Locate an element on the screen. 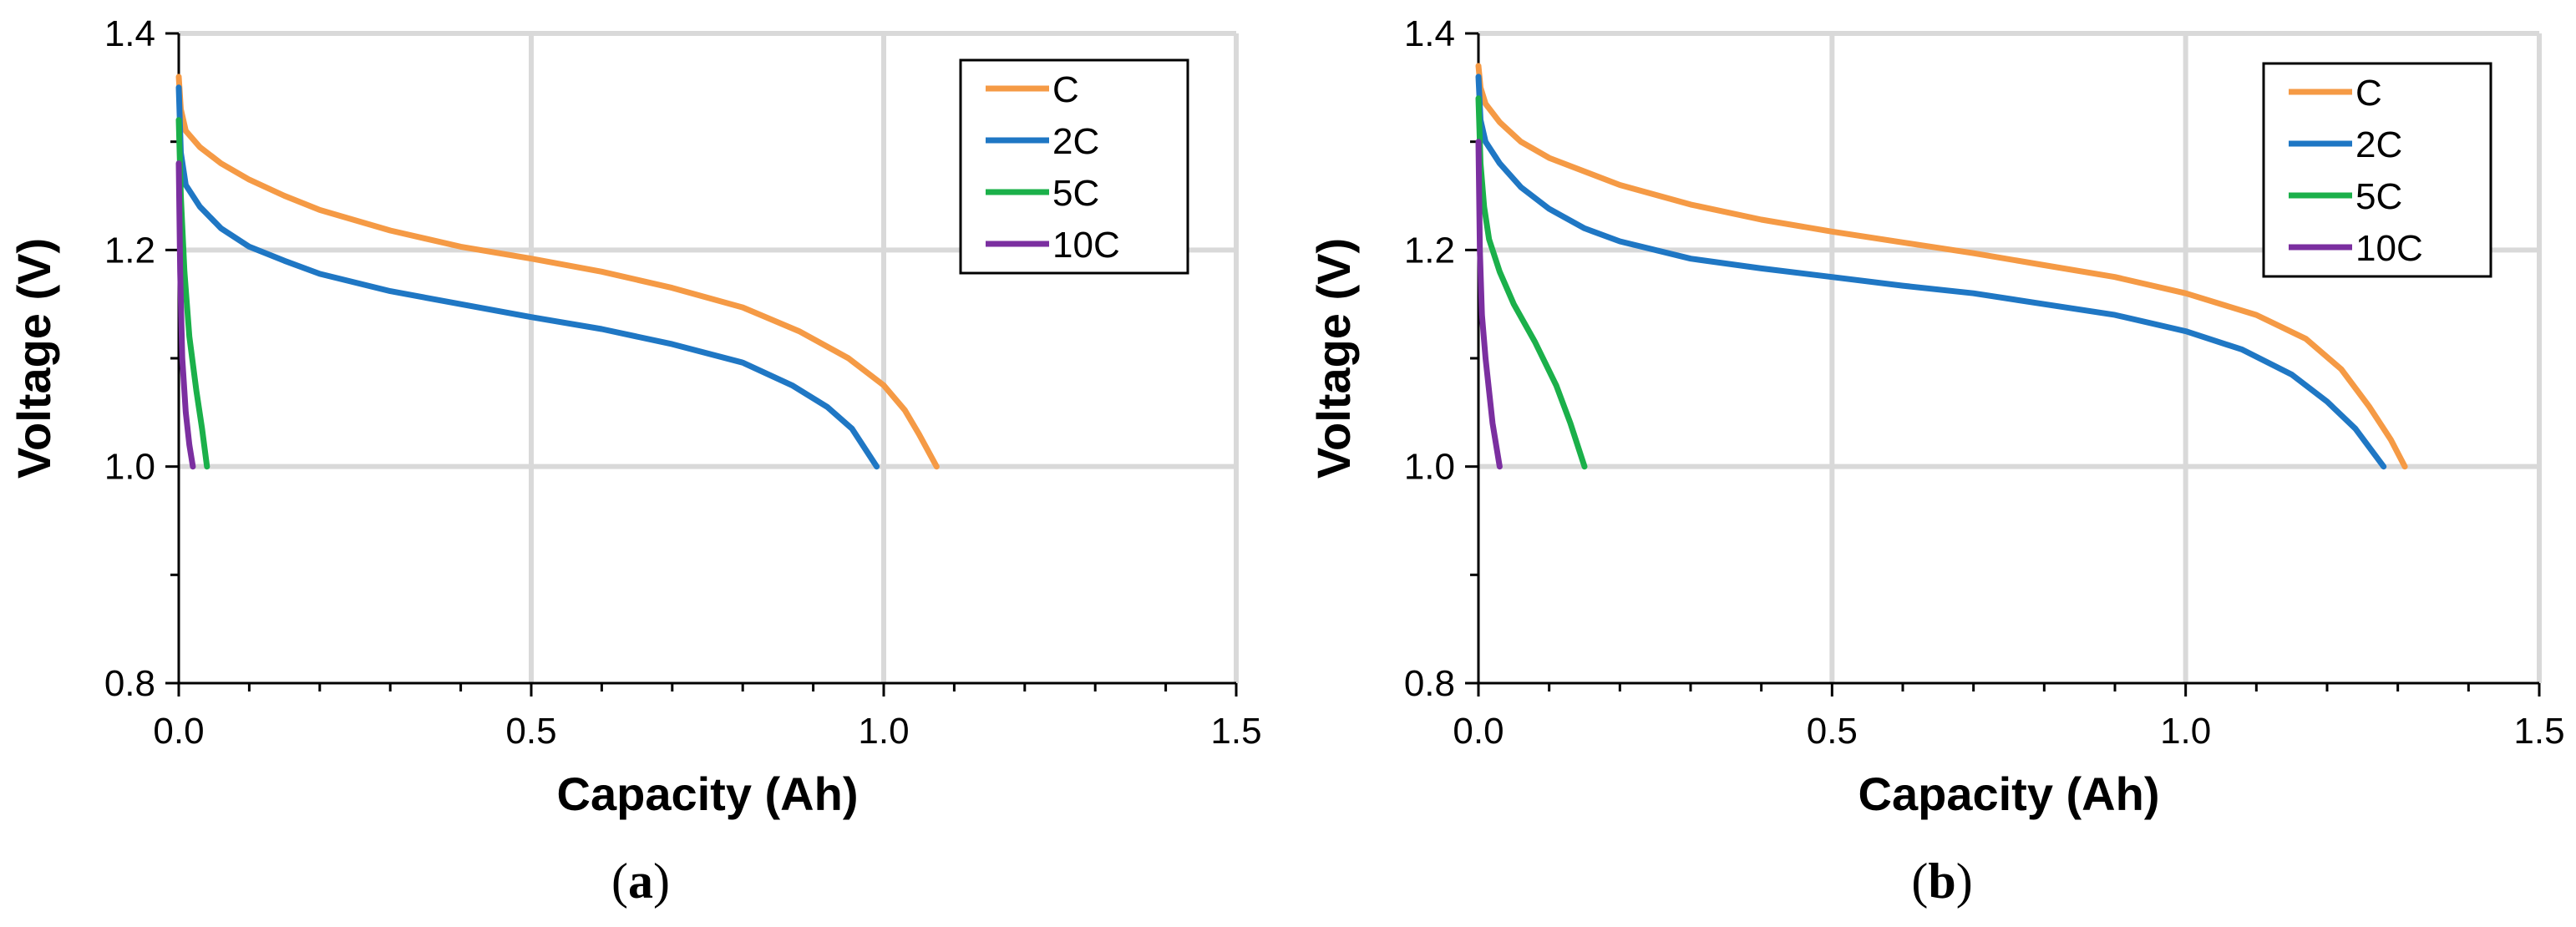 This screenshot has height=927, width=2576. series-line-5C is located at coordinates (1531, 282).